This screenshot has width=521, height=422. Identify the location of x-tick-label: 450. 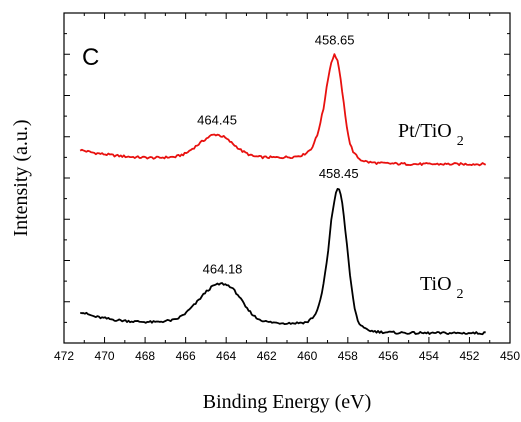
(510, 356).